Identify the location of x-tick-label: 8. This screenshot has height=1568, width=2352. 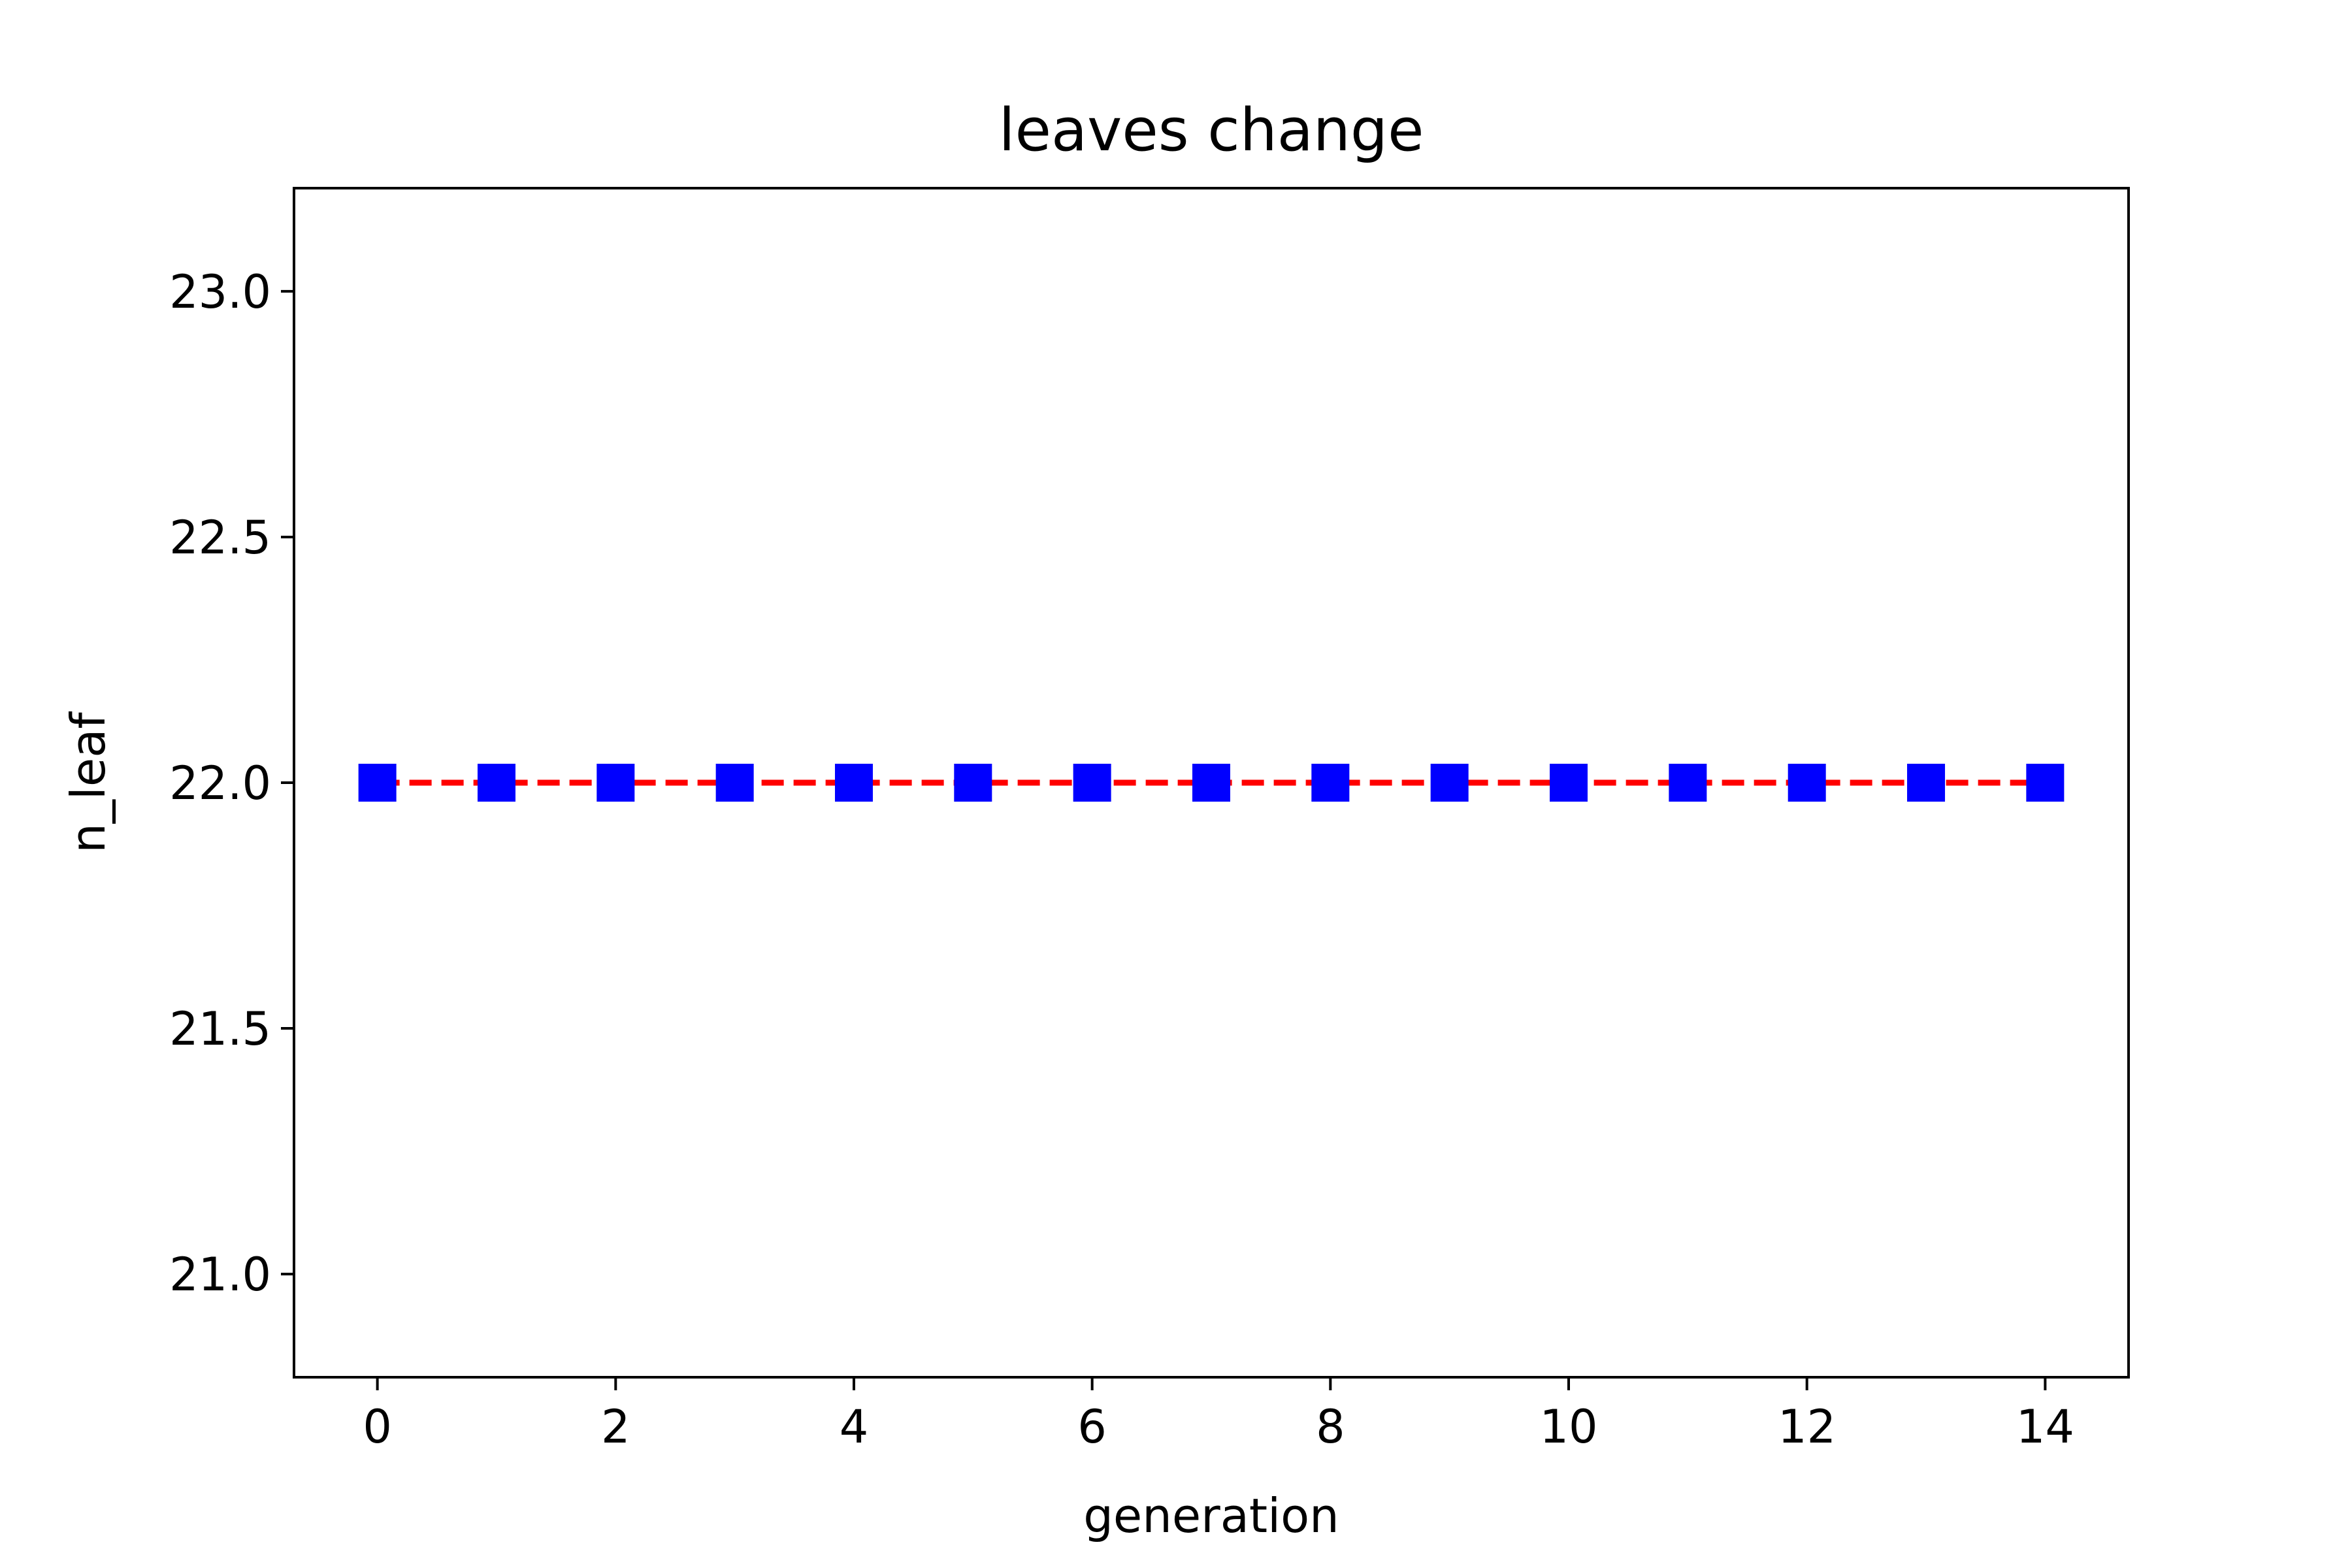
(1330, 1427).